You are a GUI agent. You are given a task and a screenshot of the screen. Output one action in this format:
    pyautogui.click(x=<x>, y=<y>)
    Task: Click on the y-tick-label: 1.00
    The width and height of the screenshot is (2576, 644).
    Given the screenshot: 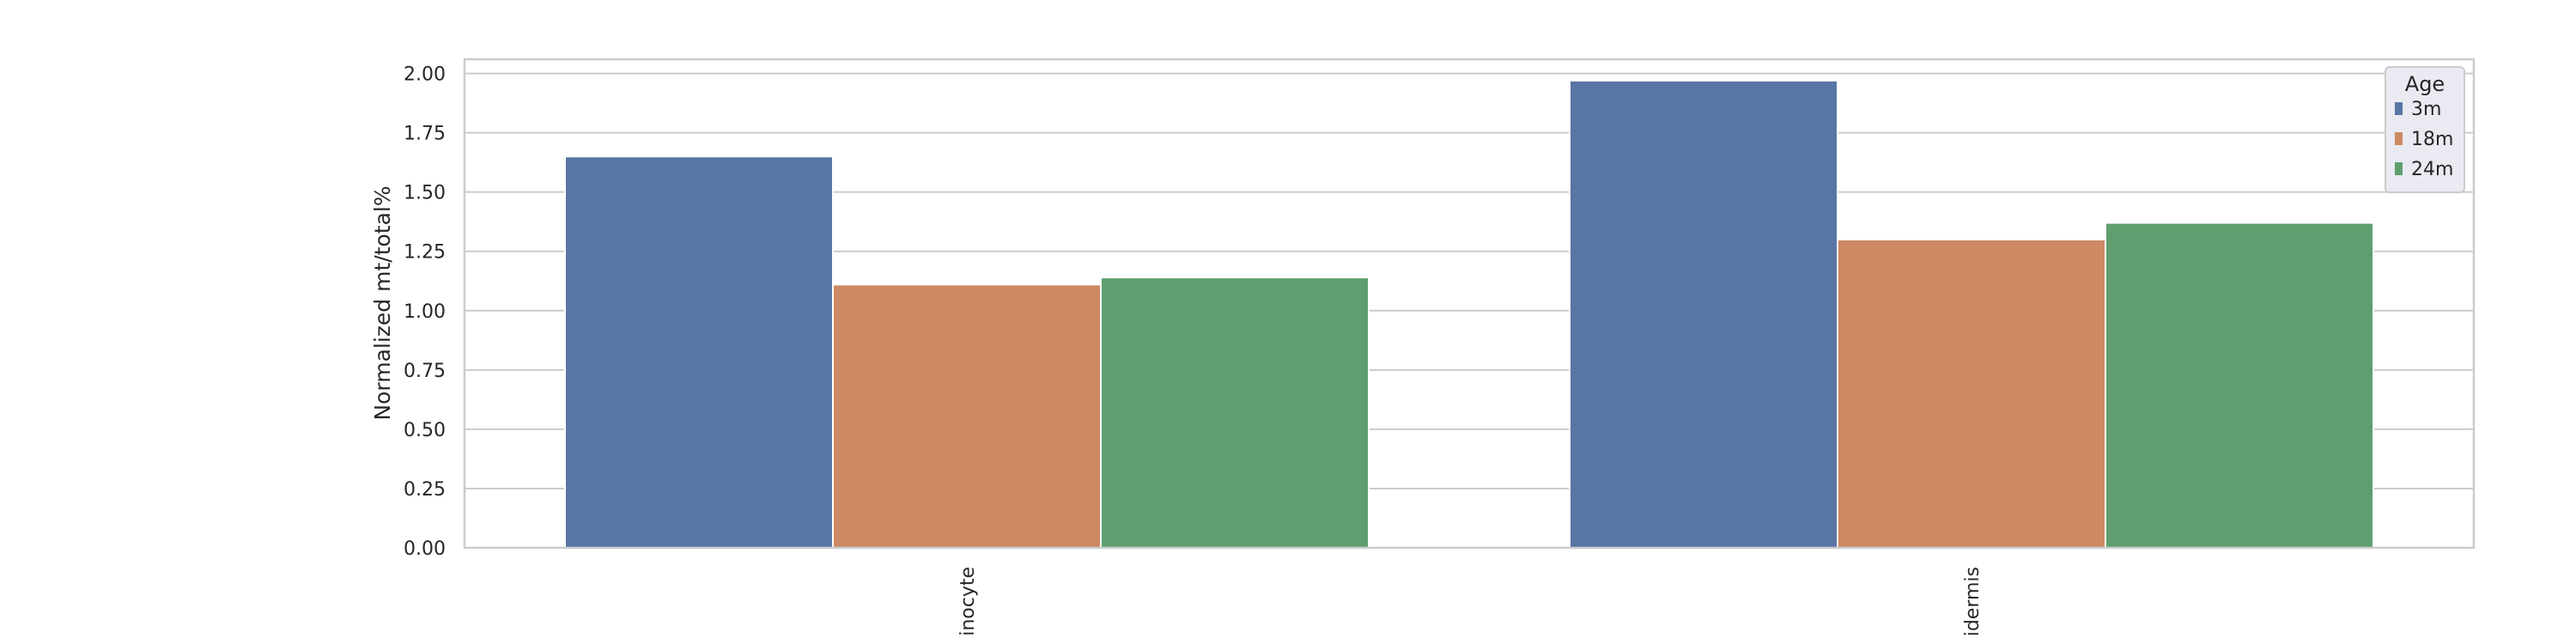 What is the action you would take?
    pyautogui.click(x=425, y=312)
    